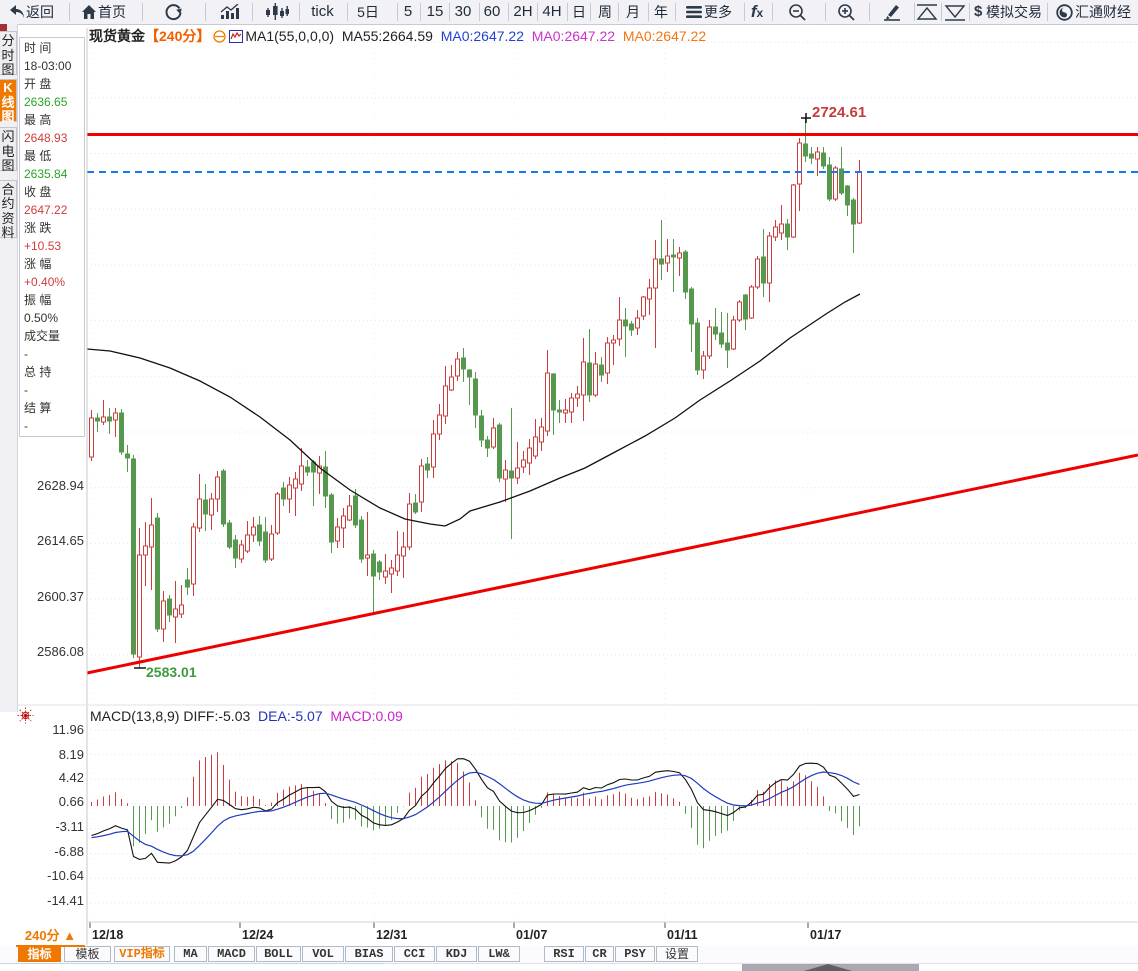 This screenshot has width=1138, height=971. I want to click on svg-text: 12/18, so click(107, 935).